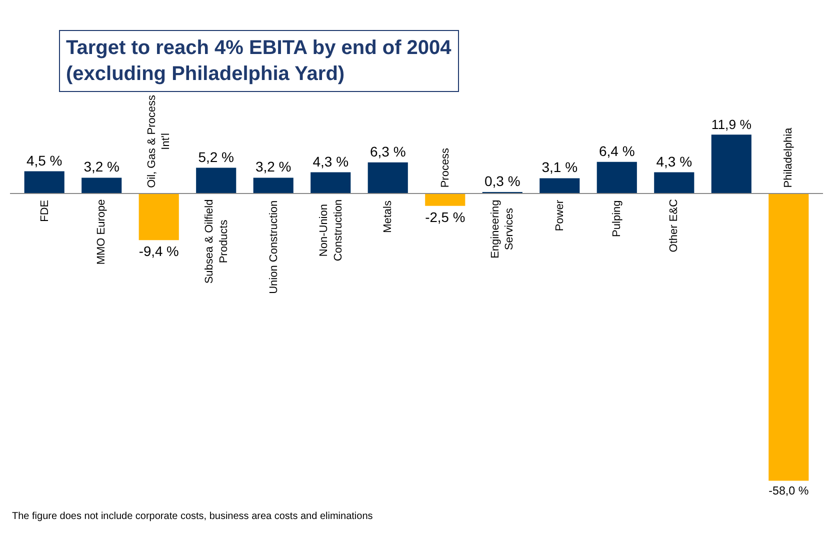 The image size is (833, 535). I want to click on x-tick-label: Non-Union Construction, so click(331, 230).